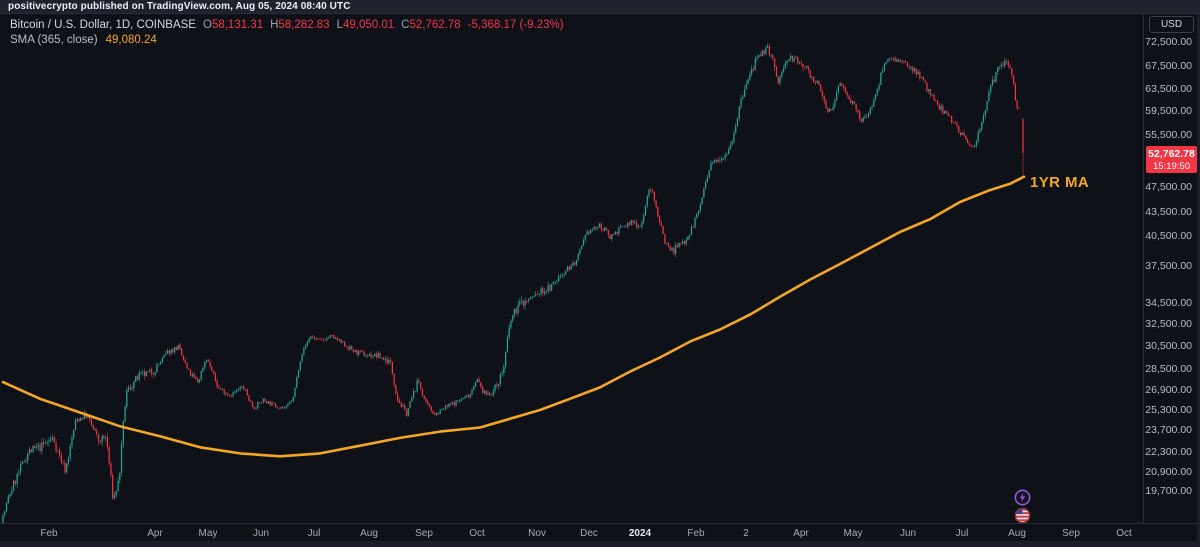 The width and height of the screenshot is (1200, 547). Describe the element at coordinates (287, 40) in the screenshot. I see `indicator-legend-row: SMA (365, close) 49,080.24` at that location.